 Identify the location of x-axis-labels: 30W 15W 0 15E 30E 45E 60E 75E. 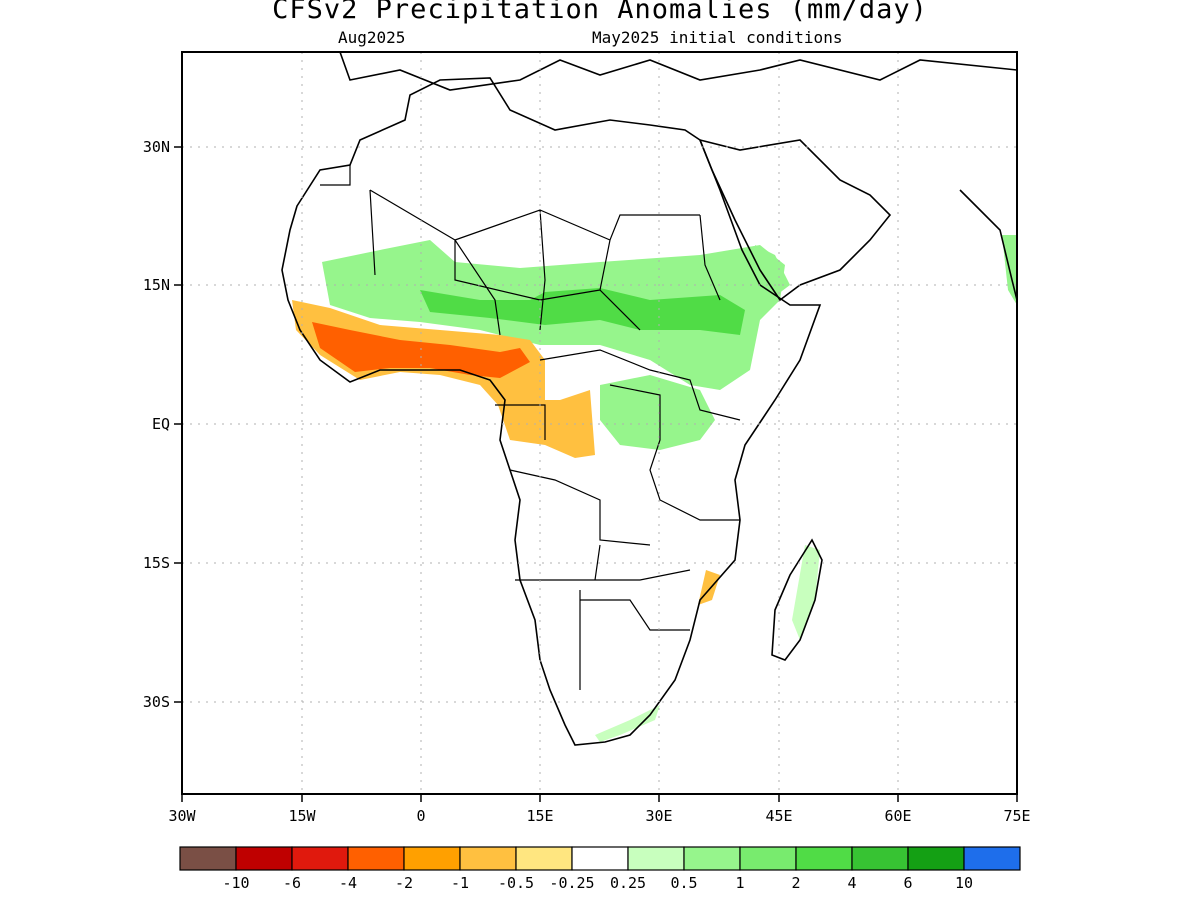
(599, 816).